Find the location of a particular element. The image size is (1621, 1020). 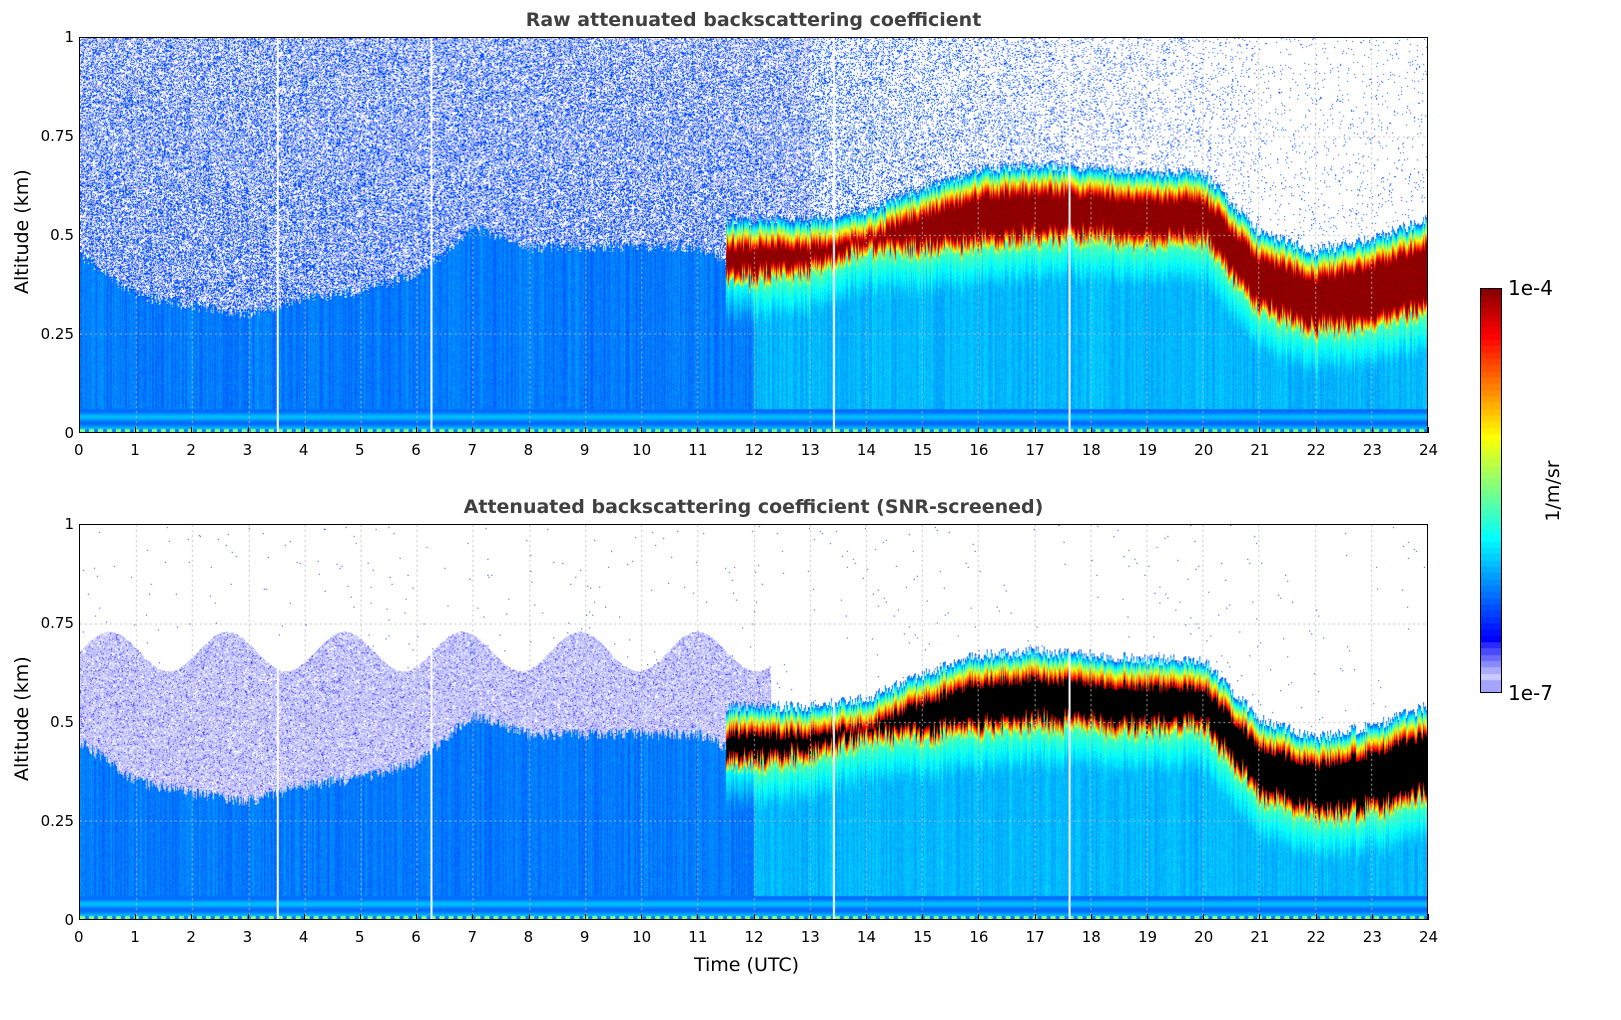

y-tick-label: 0.25 is located at coordinates (57, 334).